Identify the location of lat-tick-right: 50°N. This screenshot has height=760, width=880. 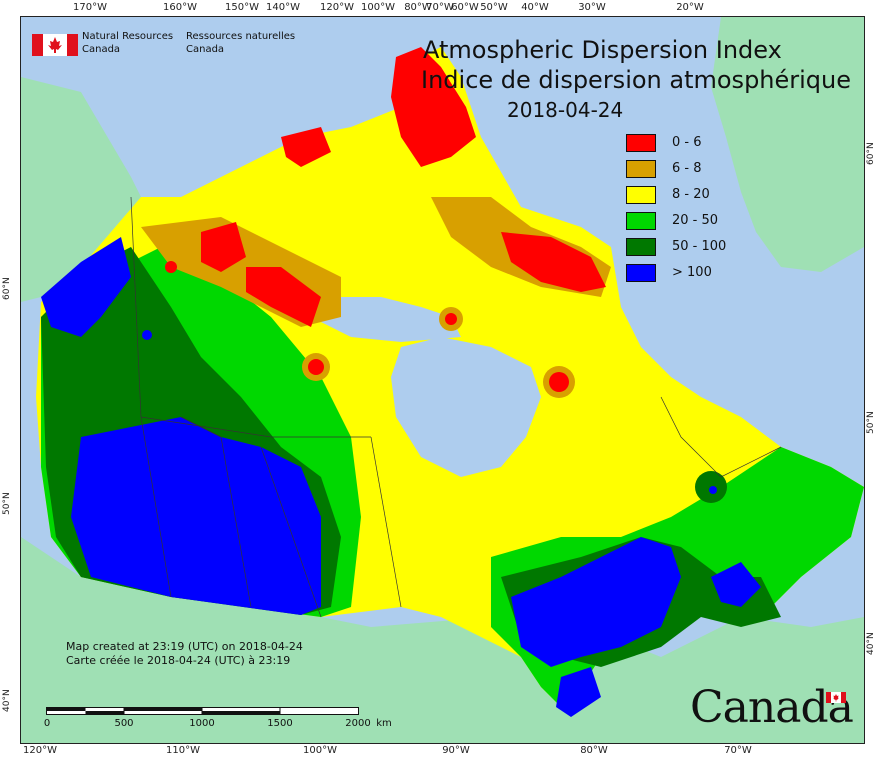
(871, 422).